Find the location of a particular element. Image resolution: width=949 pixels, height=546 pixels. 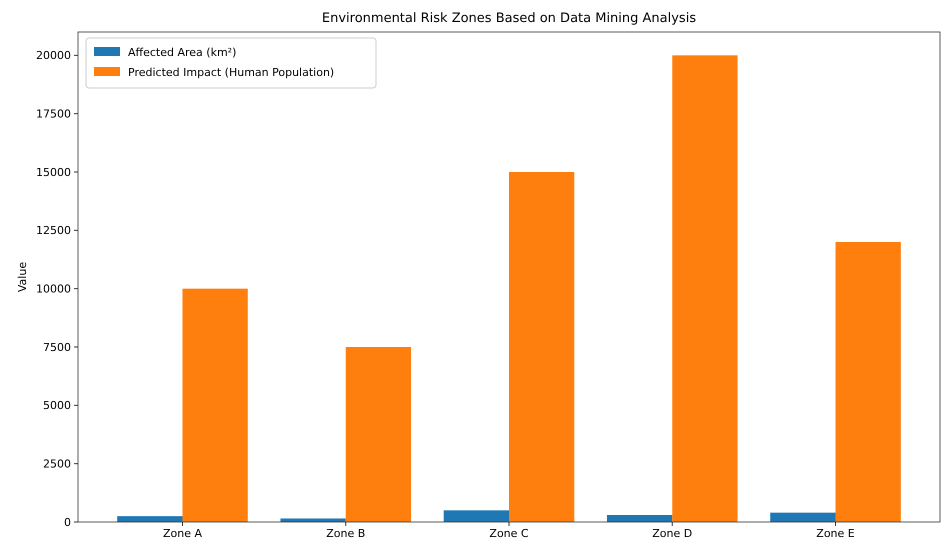

y-tick-label: 15000 is located at coordinates (53, 172).